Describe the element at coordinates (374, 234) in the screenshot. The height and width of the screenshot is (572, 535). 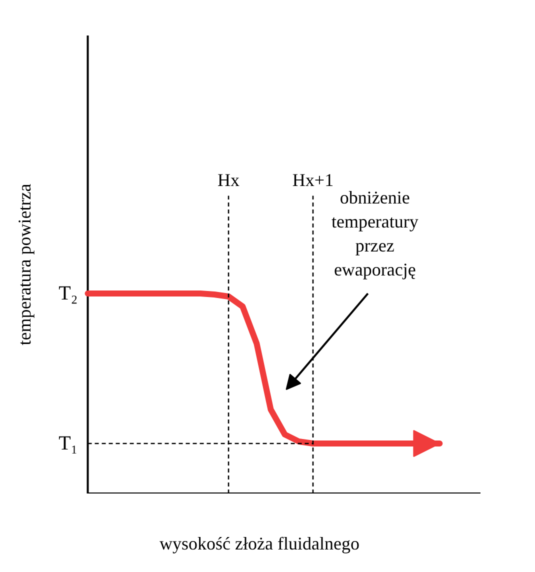
I see `text: obniżenie temperatury przez ewaporację` at that location.